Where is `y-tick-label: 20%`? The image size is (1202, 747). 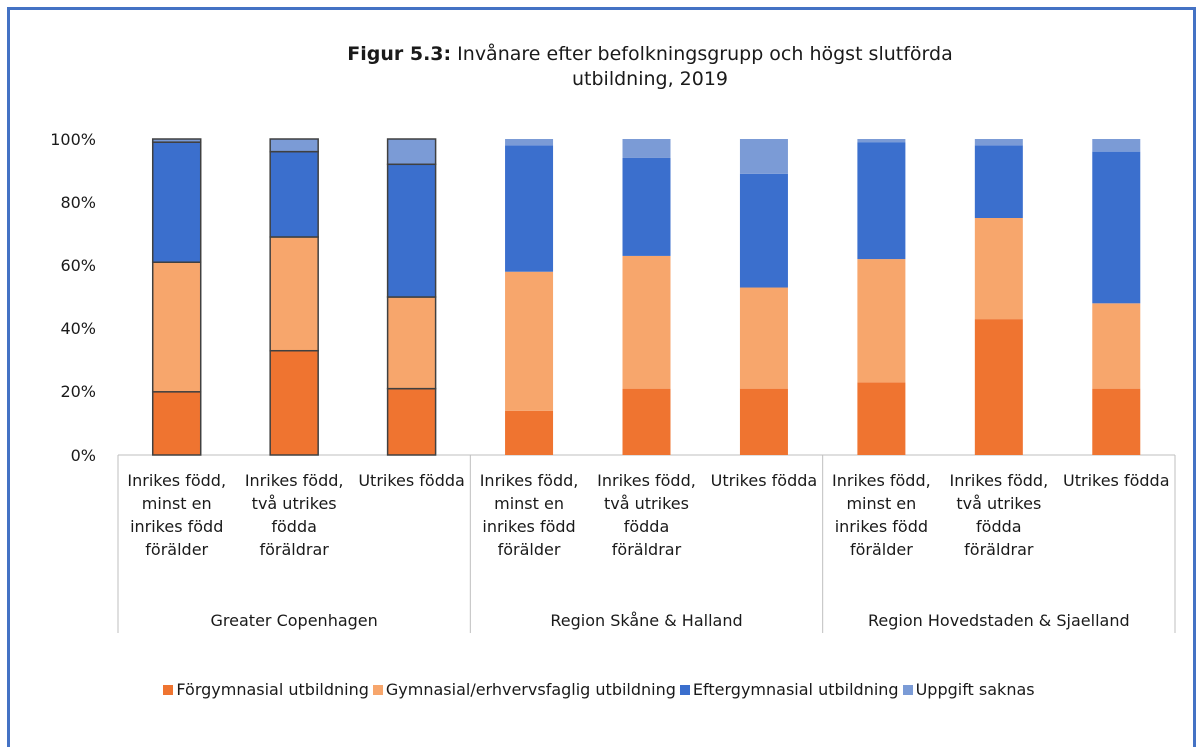 y-tick-label: 20% is located at coordinates (78, 392).